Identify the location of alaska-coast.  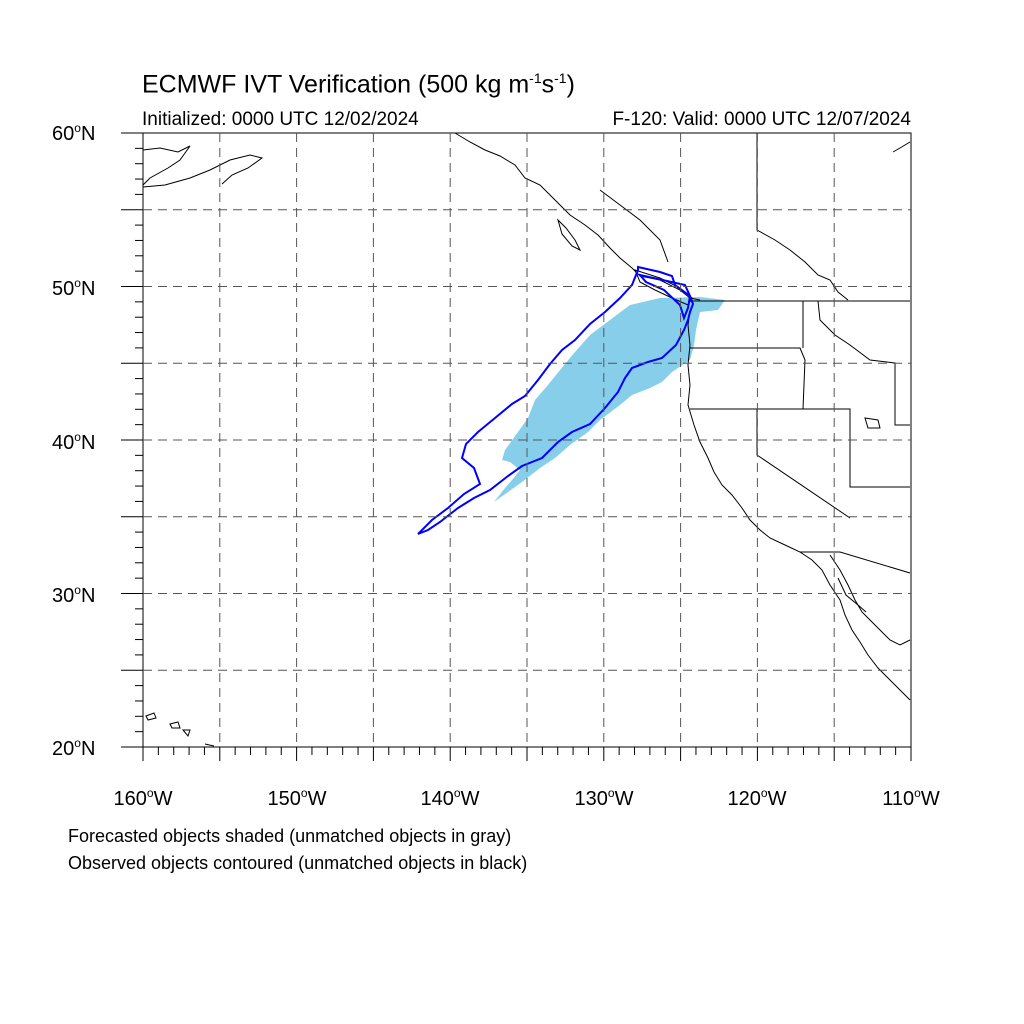
(203, 166).